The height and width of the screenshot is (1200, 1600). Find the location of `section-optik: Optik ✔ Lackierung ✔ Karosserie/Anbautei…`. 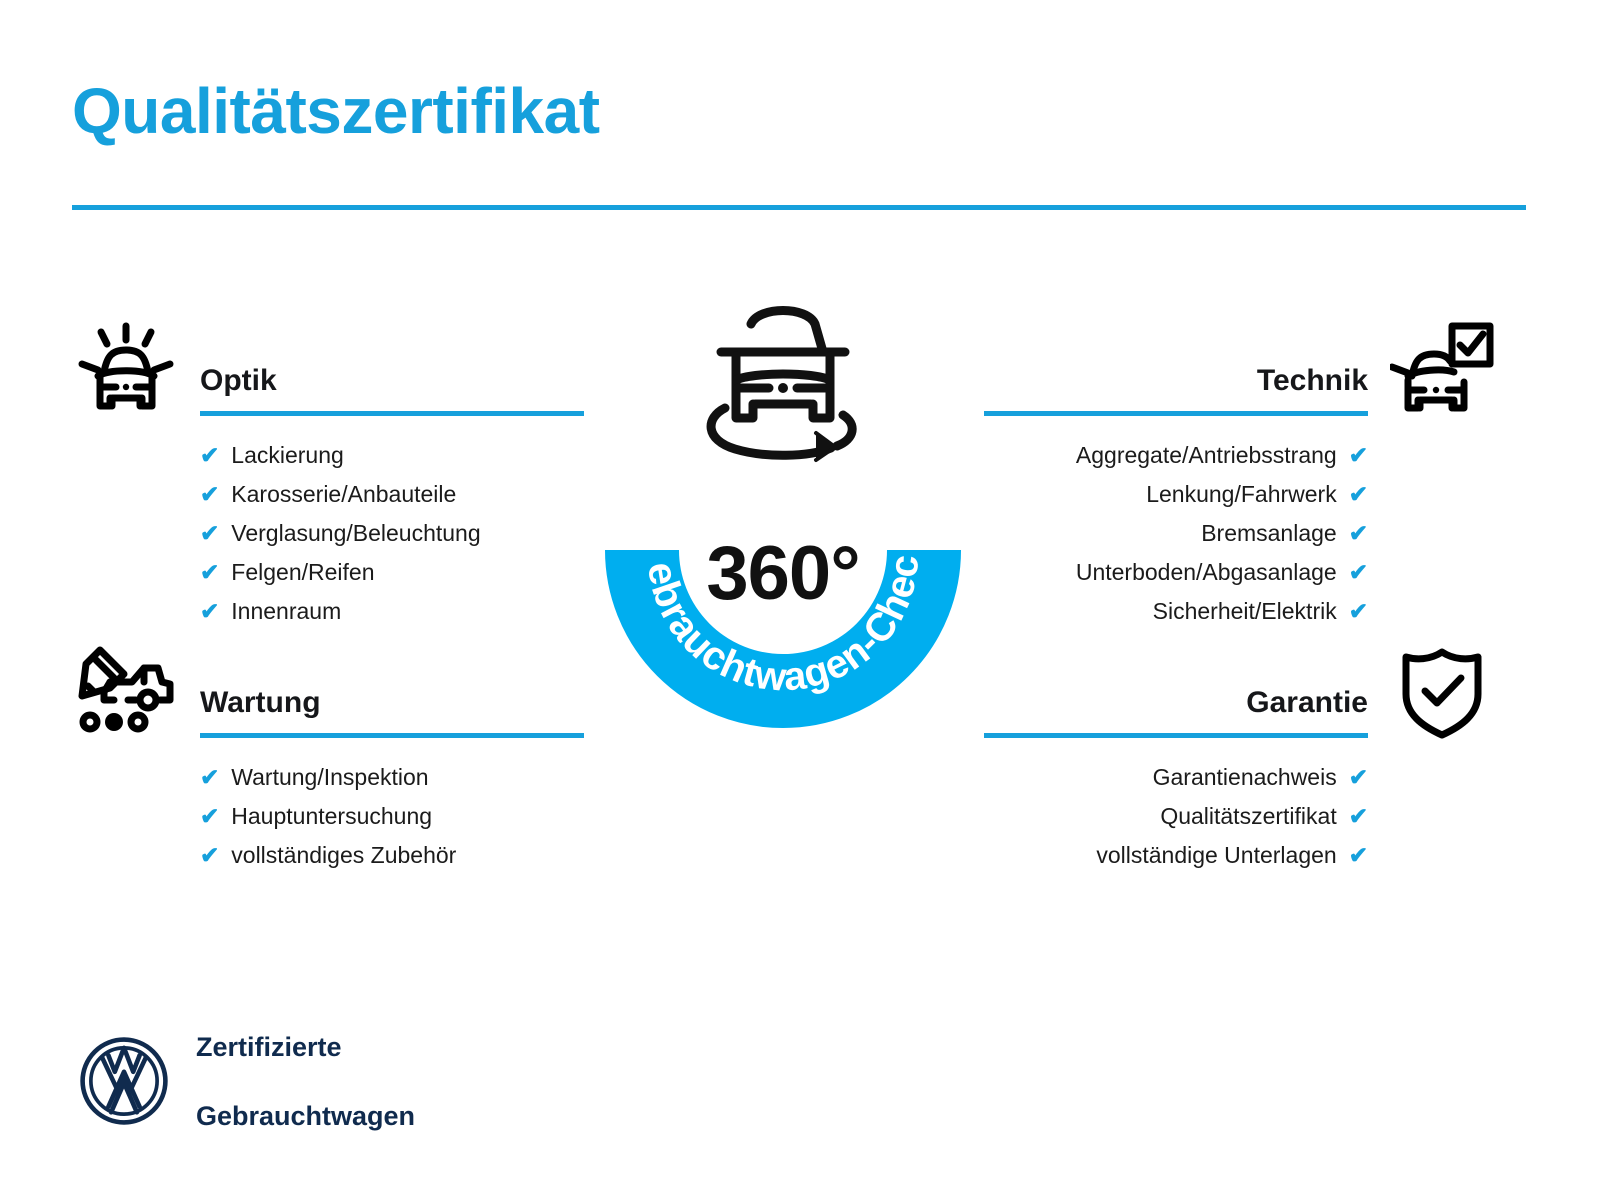

section-optik: Optik ✔ Lackierung ✔ Karosserie/Anbautei… is located at coordinates (328, 474).